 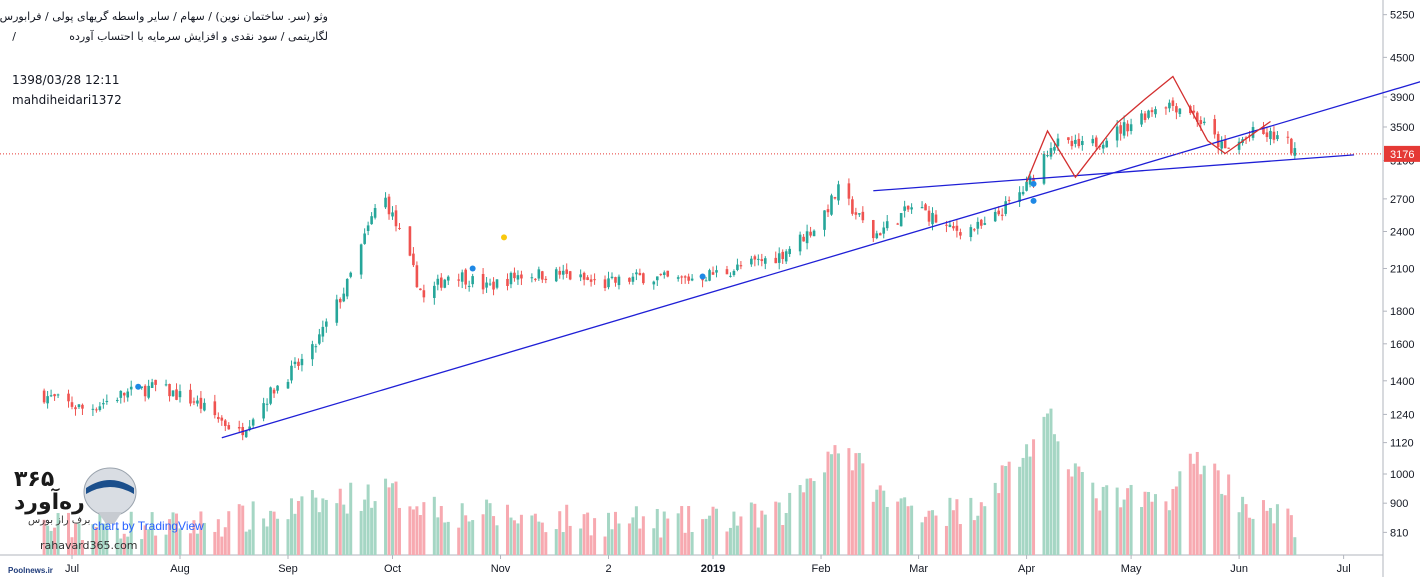 What do you see at coordinates (821, 569) in the screenshot?
I see `x-tick-label: Feb` at bounding box center [821, 569].